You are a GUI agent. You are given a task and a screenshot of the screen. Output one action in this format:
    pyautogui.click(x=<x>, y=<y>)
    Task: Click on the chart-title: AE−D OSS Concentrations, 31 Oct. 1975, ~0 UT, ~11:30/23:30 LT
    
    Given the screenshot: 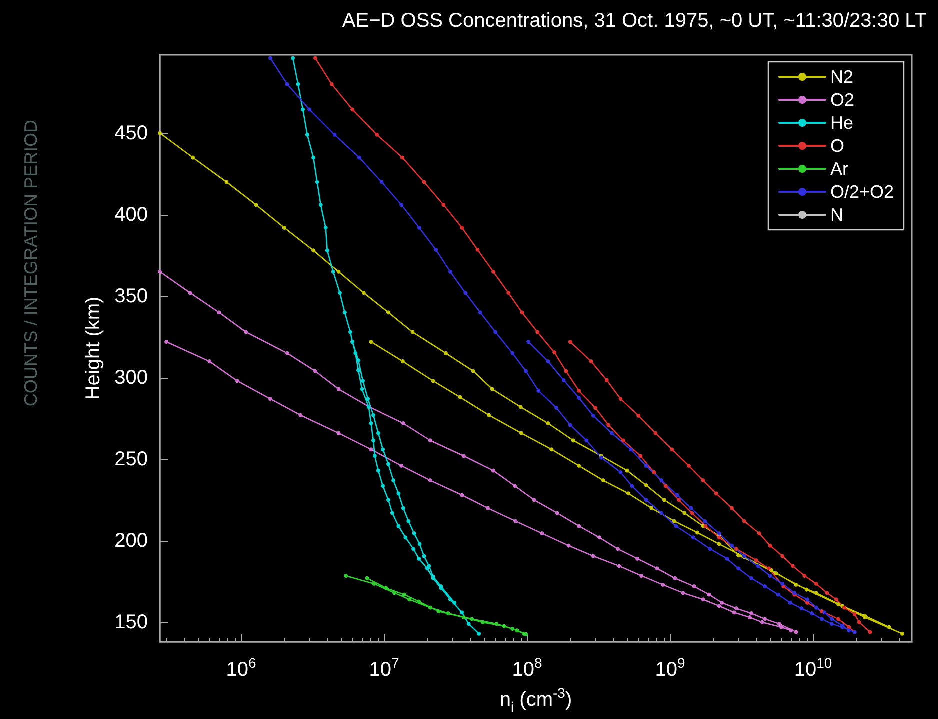 What is the action you would take?
    pyautogui.click(x=635, y=21)
    